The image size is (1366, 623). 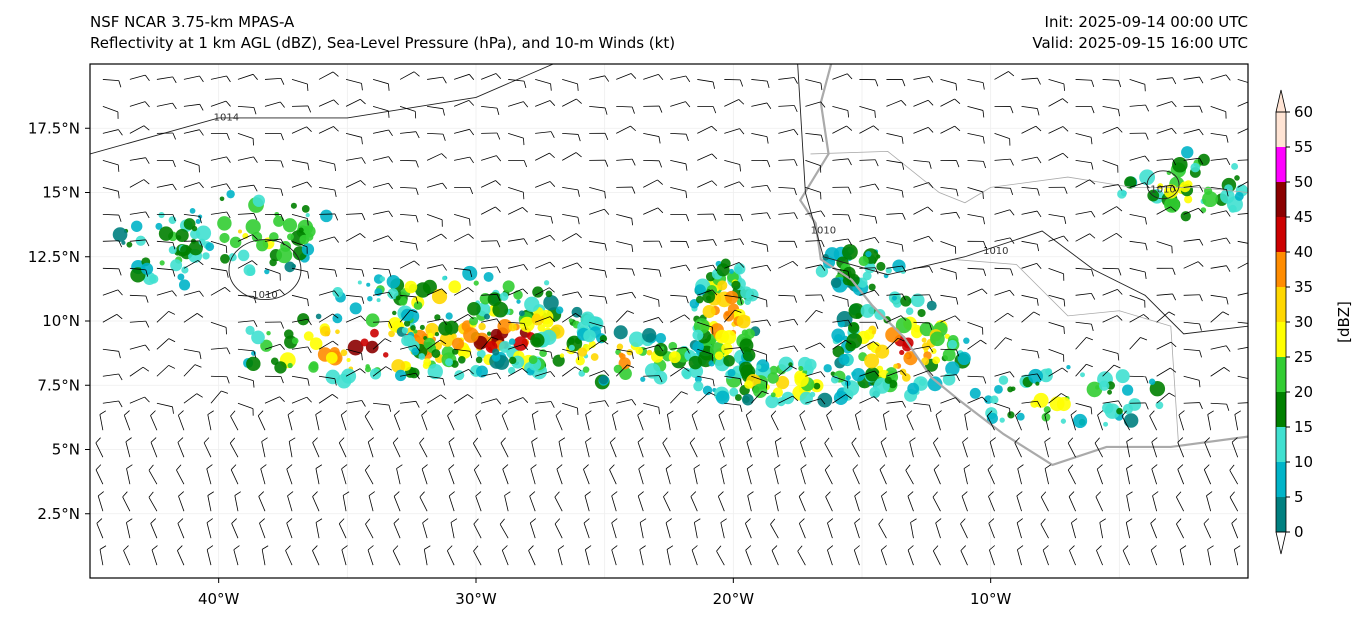 I want to click on colorbar-tick-label: 30, so click(x=1303, y=322).